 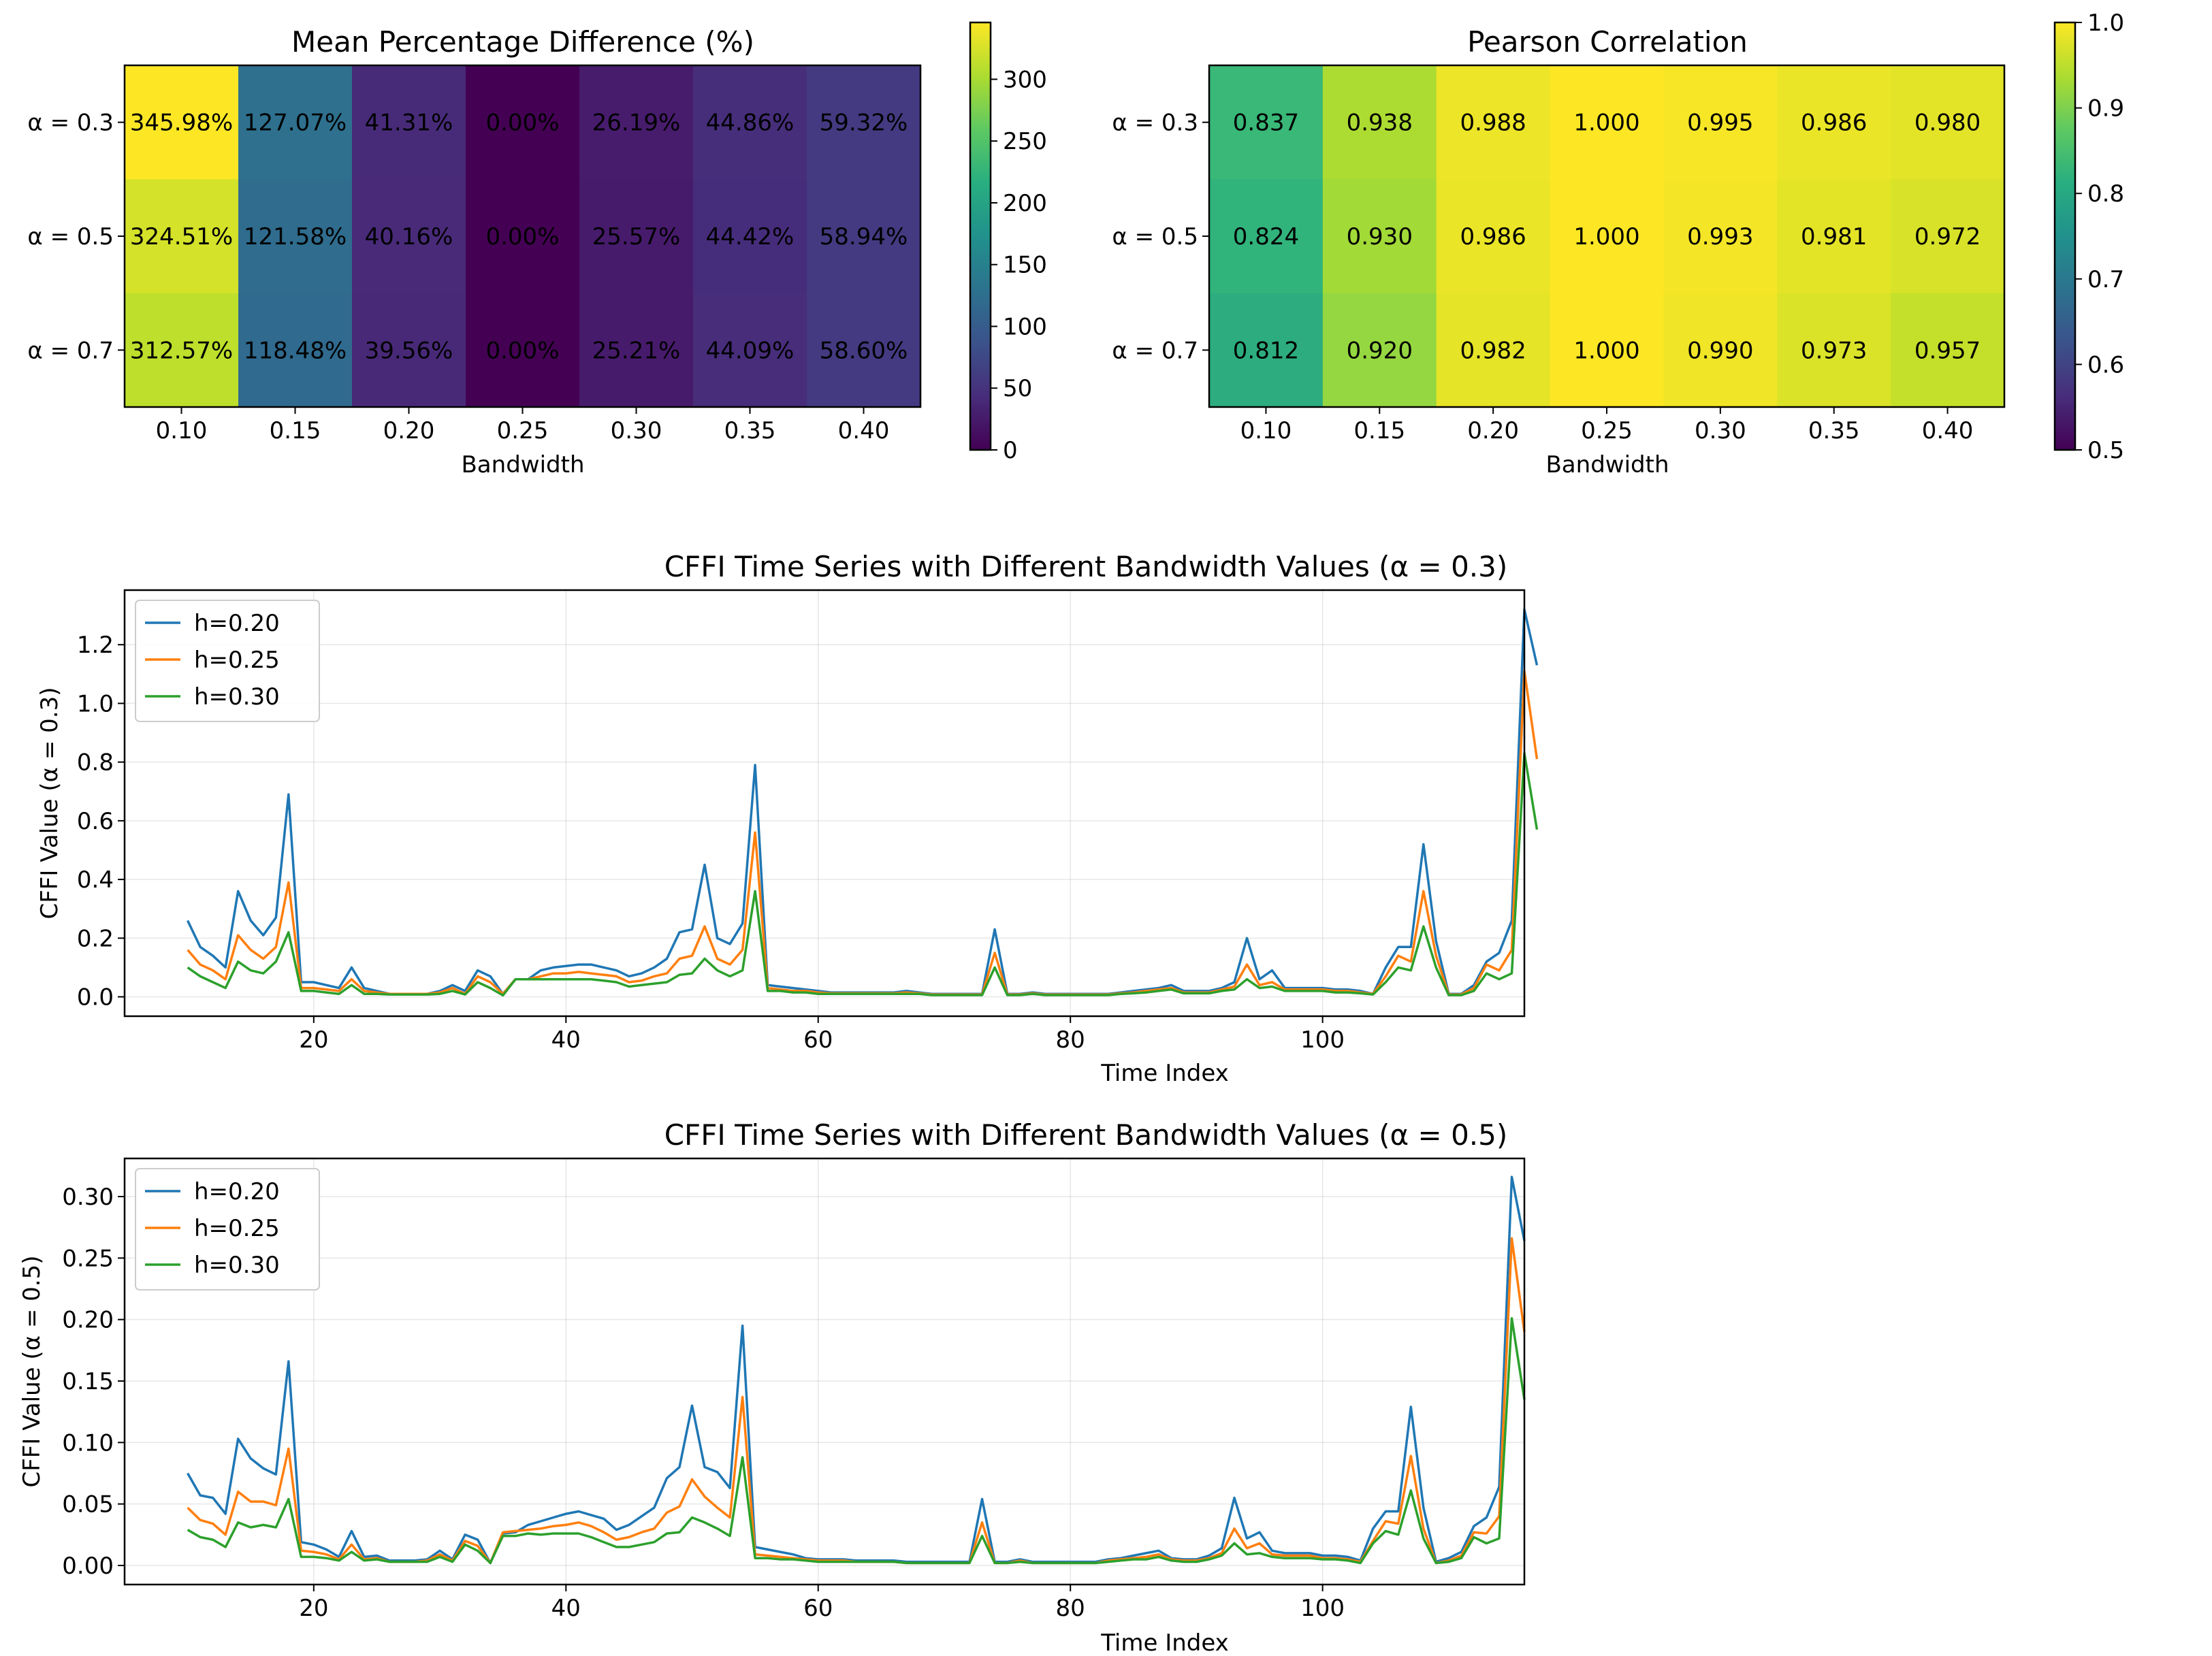 I want to click on colorbar-tick-label: 0.6, so click(x=2105, y=364).